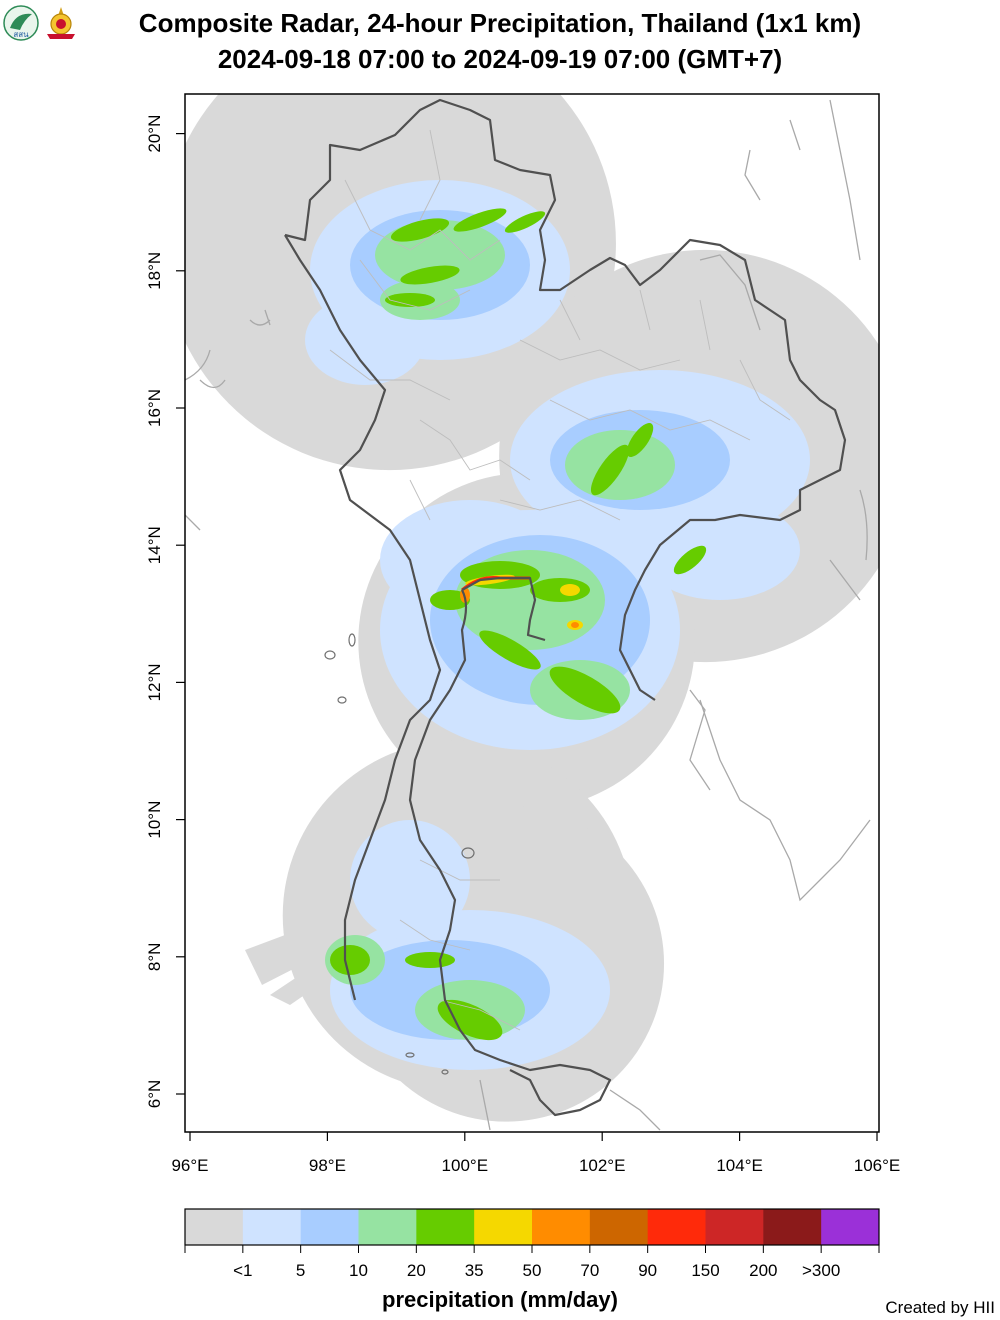 This screenshot has width=1000, height=1320. Describe the element at coordinates (300, 1270) in the screenshot. I see `colorbar-label: 5` at that location.